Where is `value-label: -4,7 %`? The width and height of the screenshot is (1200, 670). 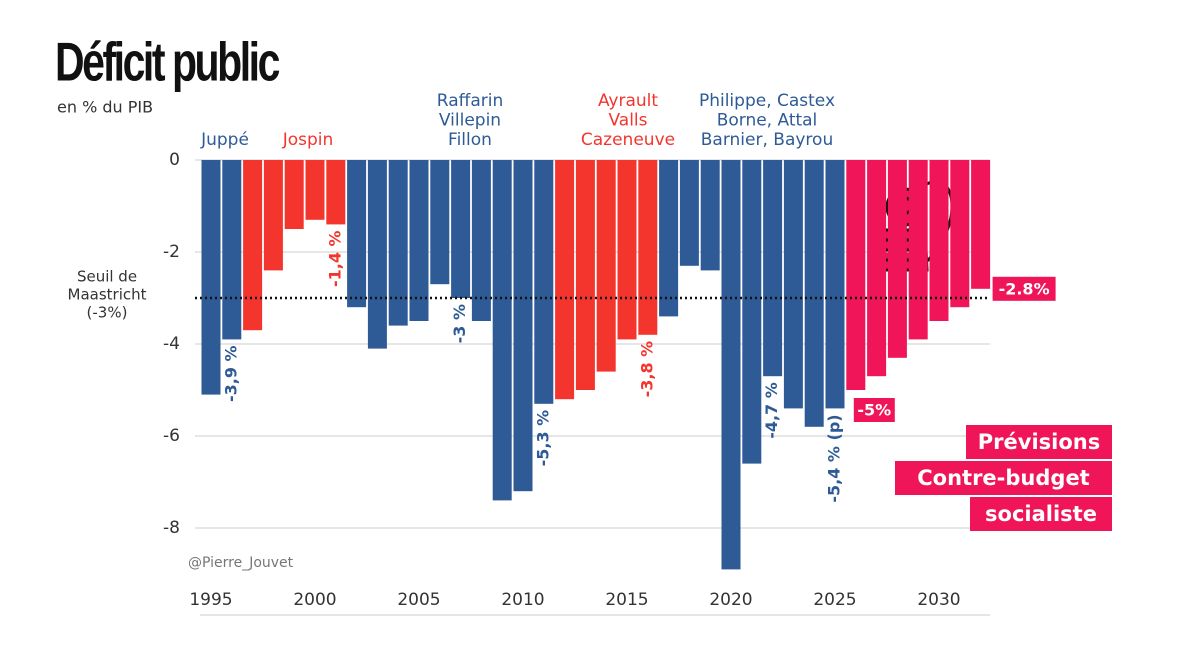
value-label: -4,7 % is located at coordinates (771, 410).